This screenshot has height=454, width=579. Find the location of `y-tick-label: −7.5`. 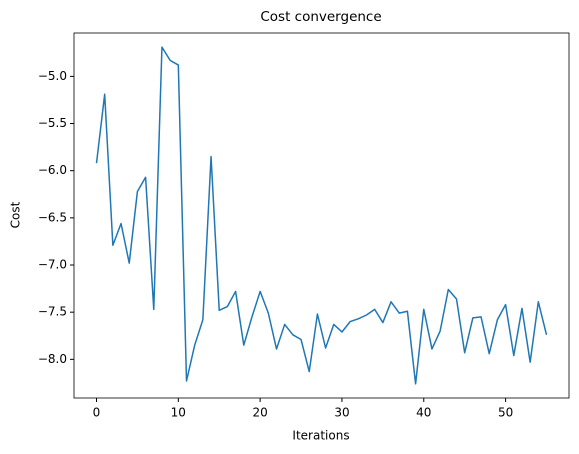

y-tick-label: −7.5 is located at coordinates (52, 312).